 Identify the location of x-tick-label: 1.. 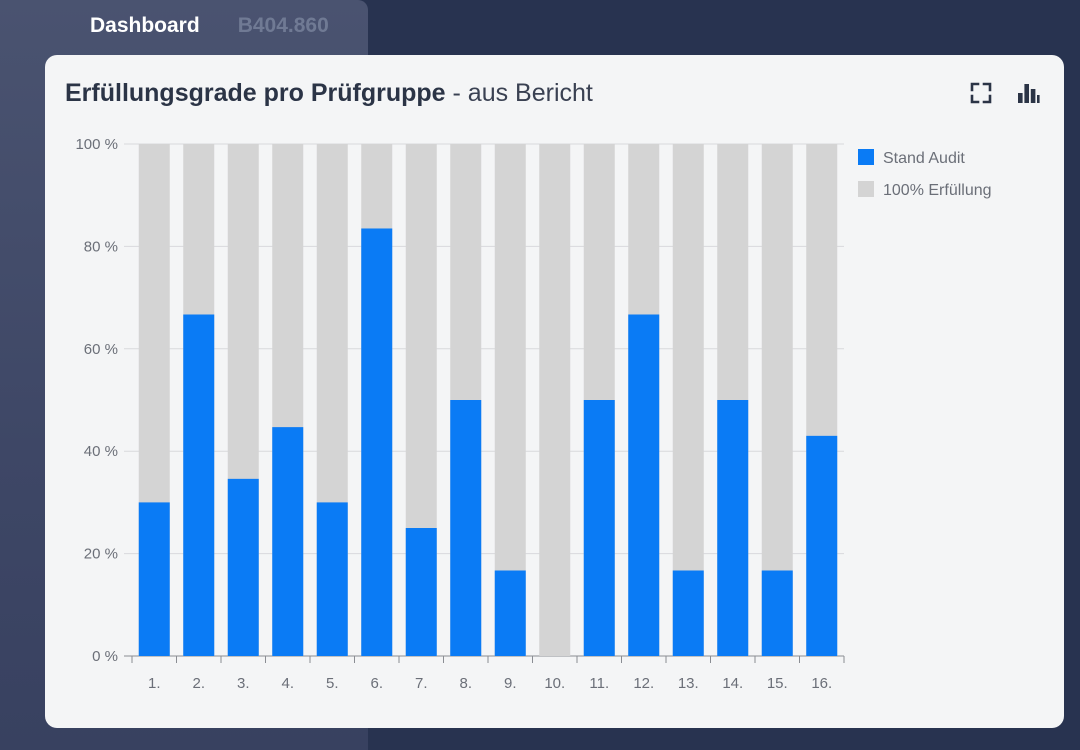
(154, 683).